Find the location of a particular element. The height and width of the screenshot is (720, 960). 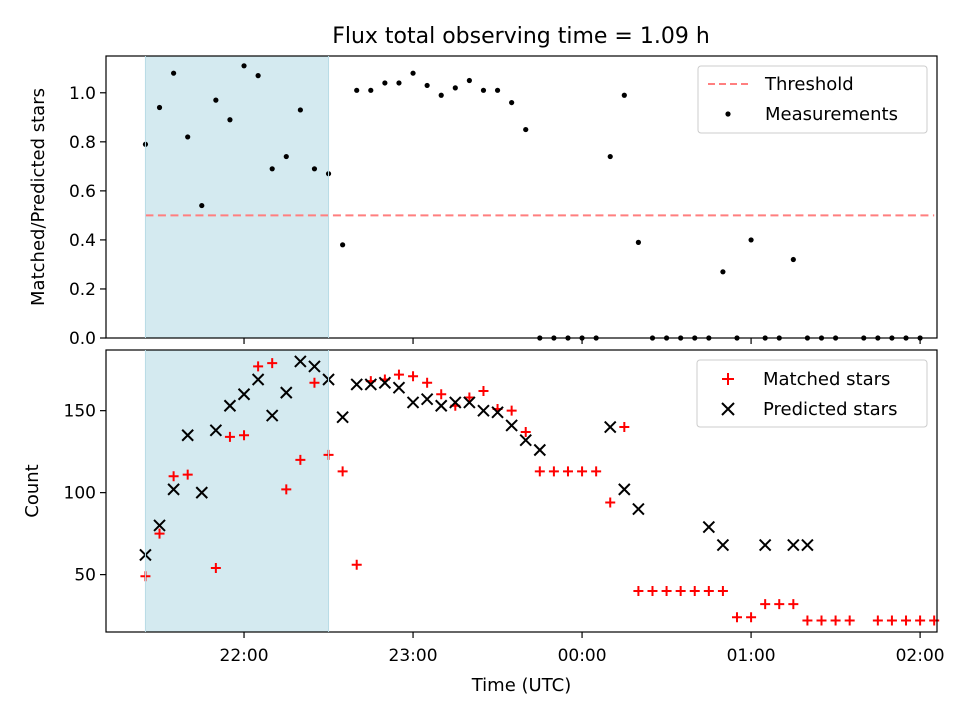

legend-predicted-label: Predicted stars is located at coordinates (830, 409).